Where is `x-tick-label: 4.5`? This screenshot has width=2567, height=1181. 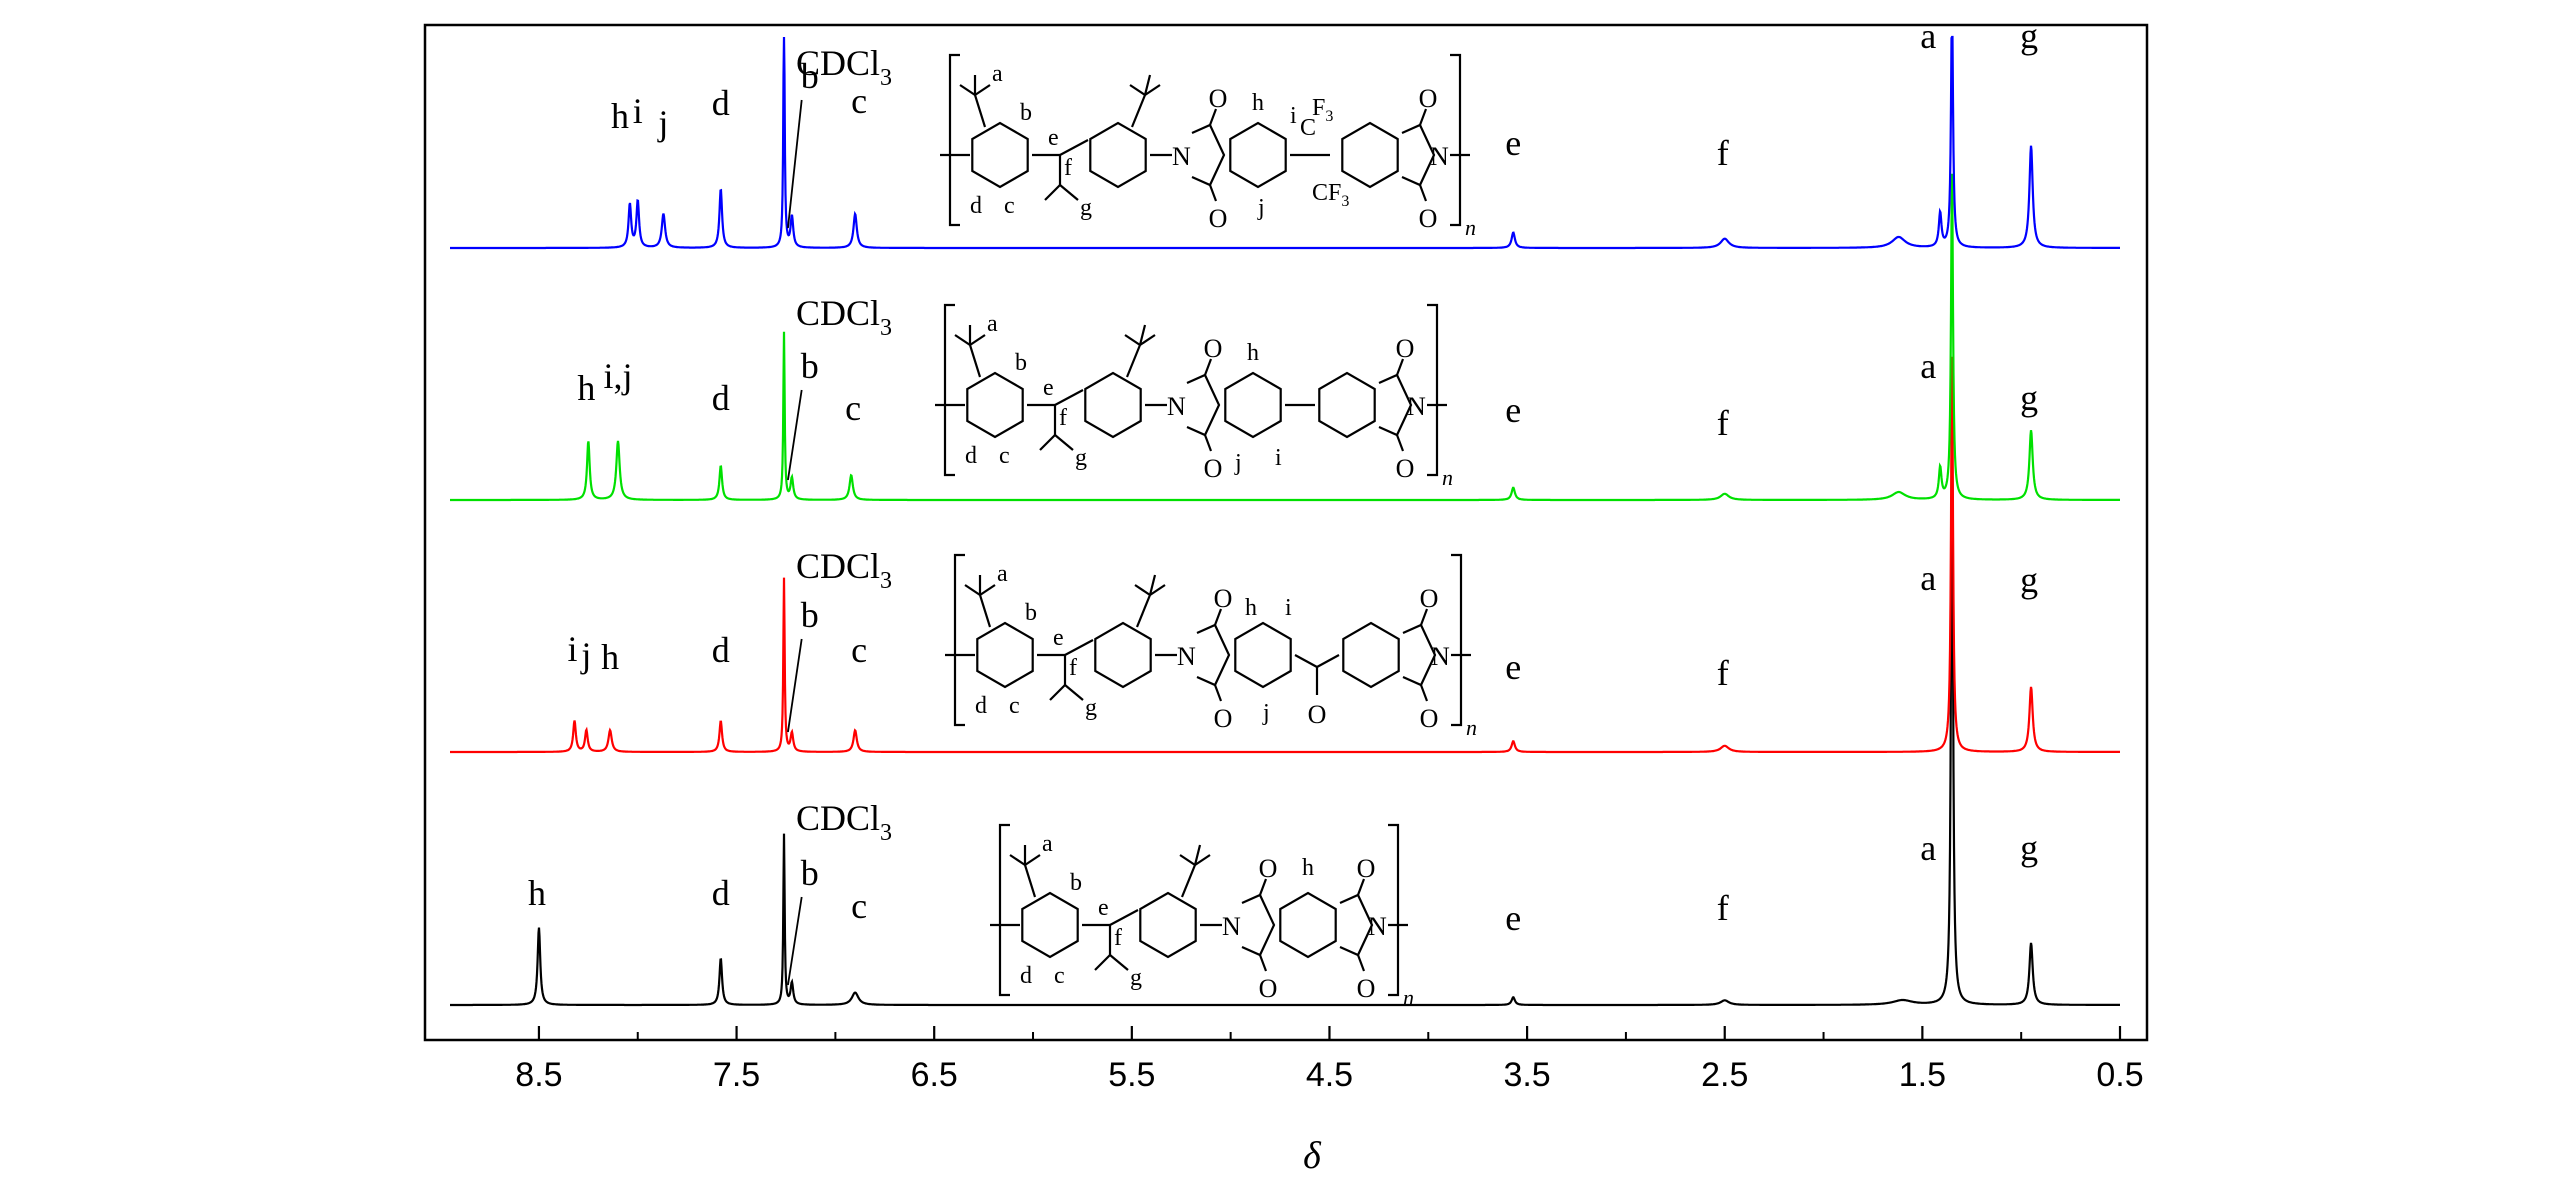
x-tick-label: 4.5 is located at coordinates (1329, 1075).